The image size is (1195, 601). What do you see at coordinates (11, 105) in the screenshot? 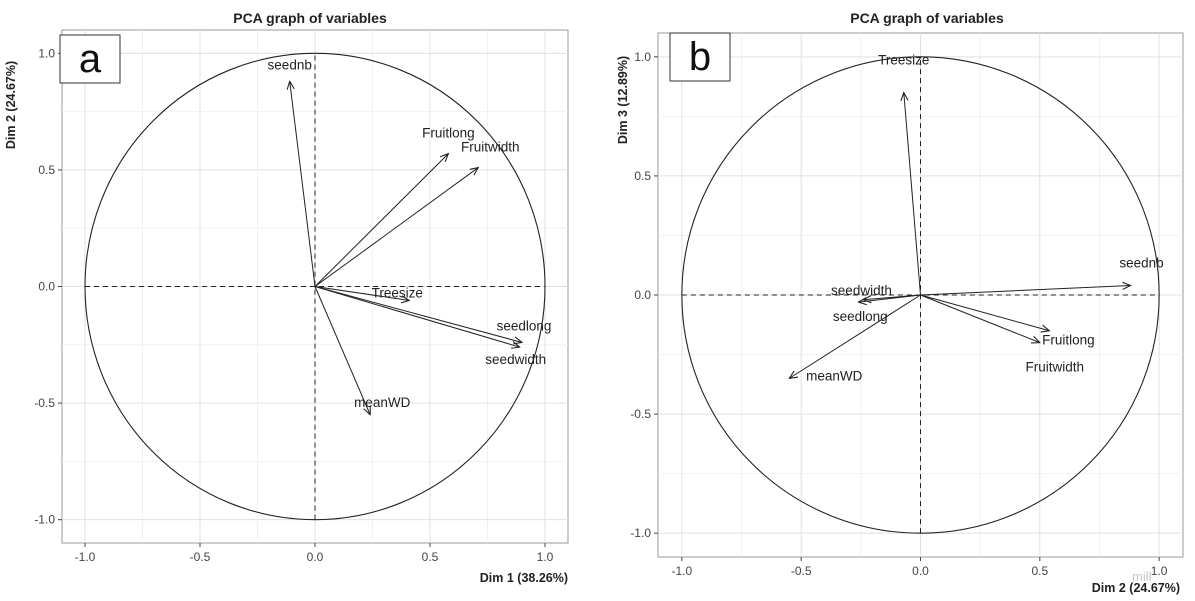
I see `y-axis-title: Dim 2 (24.67%)` at bounding box center [11, 105].